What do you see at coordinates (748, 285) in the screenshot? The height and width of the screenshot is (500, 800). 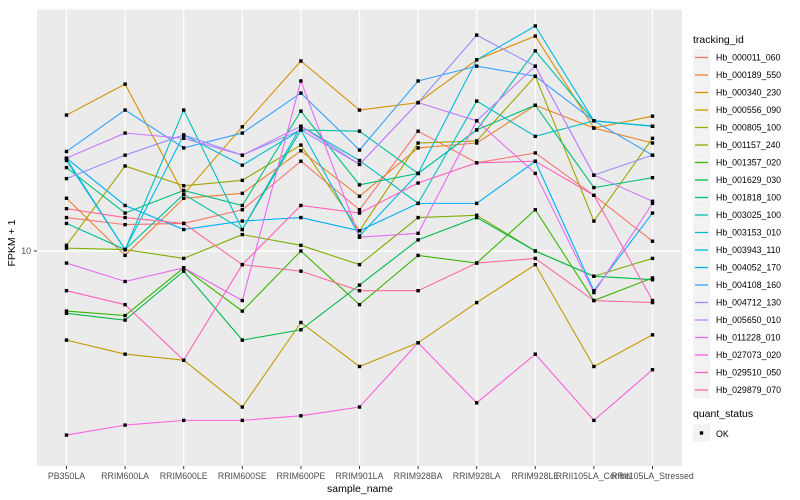 I see `legend-label: Hb_004108_160` at bounding box center [748, 285].